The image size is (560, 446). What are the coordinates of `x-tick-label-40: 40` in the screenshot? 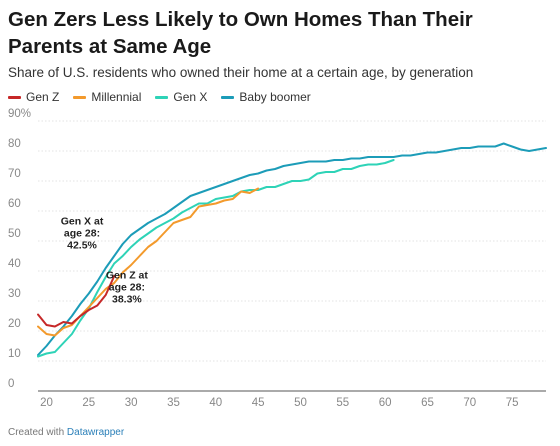 It's located at (215, 403).